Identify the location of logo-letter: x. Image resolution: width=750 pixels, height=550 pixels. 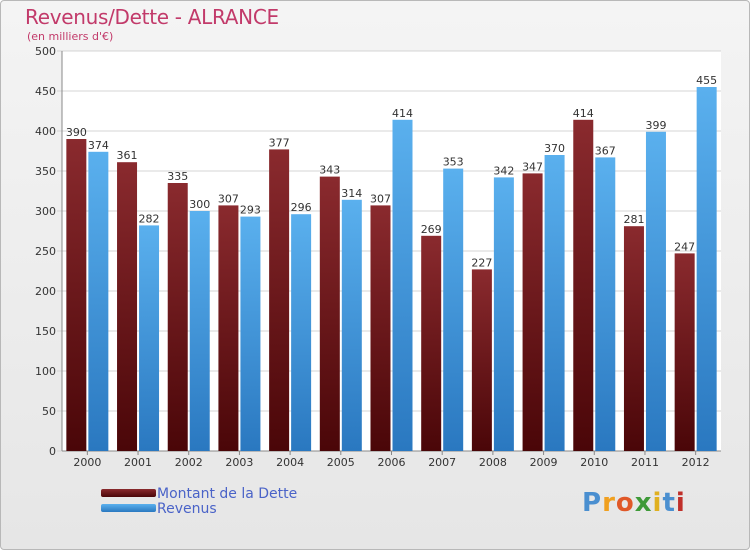
(643, 503).